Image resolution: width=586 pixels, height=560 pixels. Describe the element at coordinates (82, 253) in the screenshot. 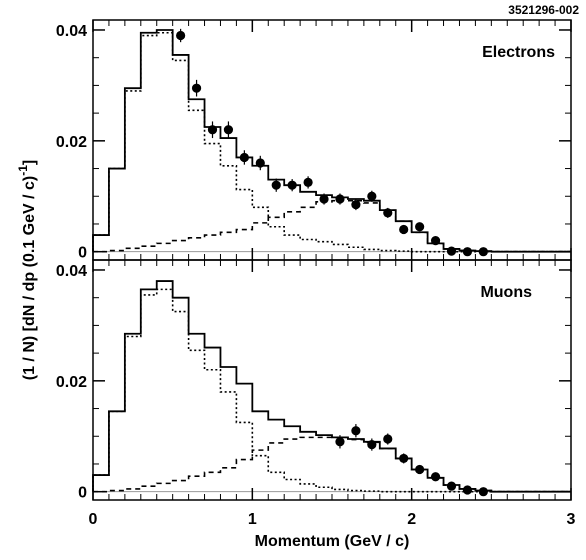

I see `y-tick-label-electrons: 0` at that location.